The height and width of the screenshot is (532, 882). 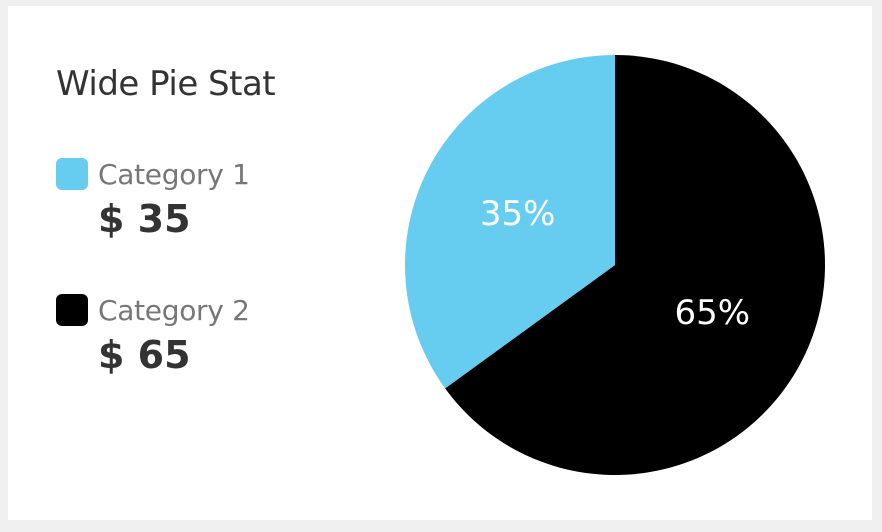 I want to click on legend-item-category-1: Category 1 $ 35, so click(x=153, y=199).